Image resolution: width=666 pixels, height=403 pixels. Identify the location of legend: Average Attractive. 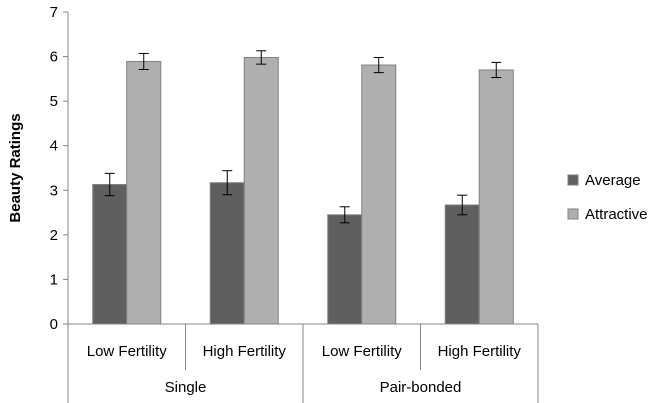
(607, 197).